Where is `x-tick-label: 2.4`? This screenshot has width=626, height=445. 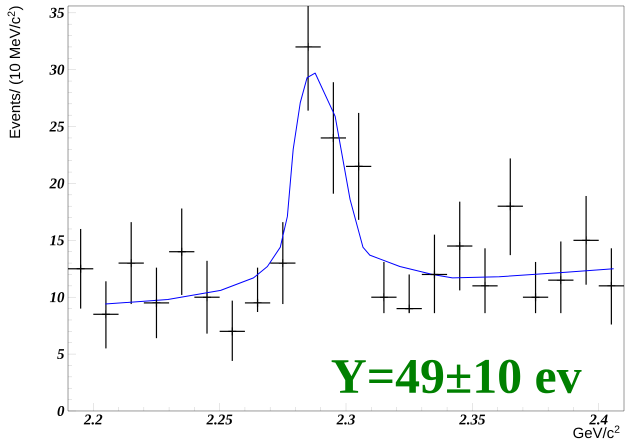 x-tick-label: 2.4 is located at coordinates (598, 419).